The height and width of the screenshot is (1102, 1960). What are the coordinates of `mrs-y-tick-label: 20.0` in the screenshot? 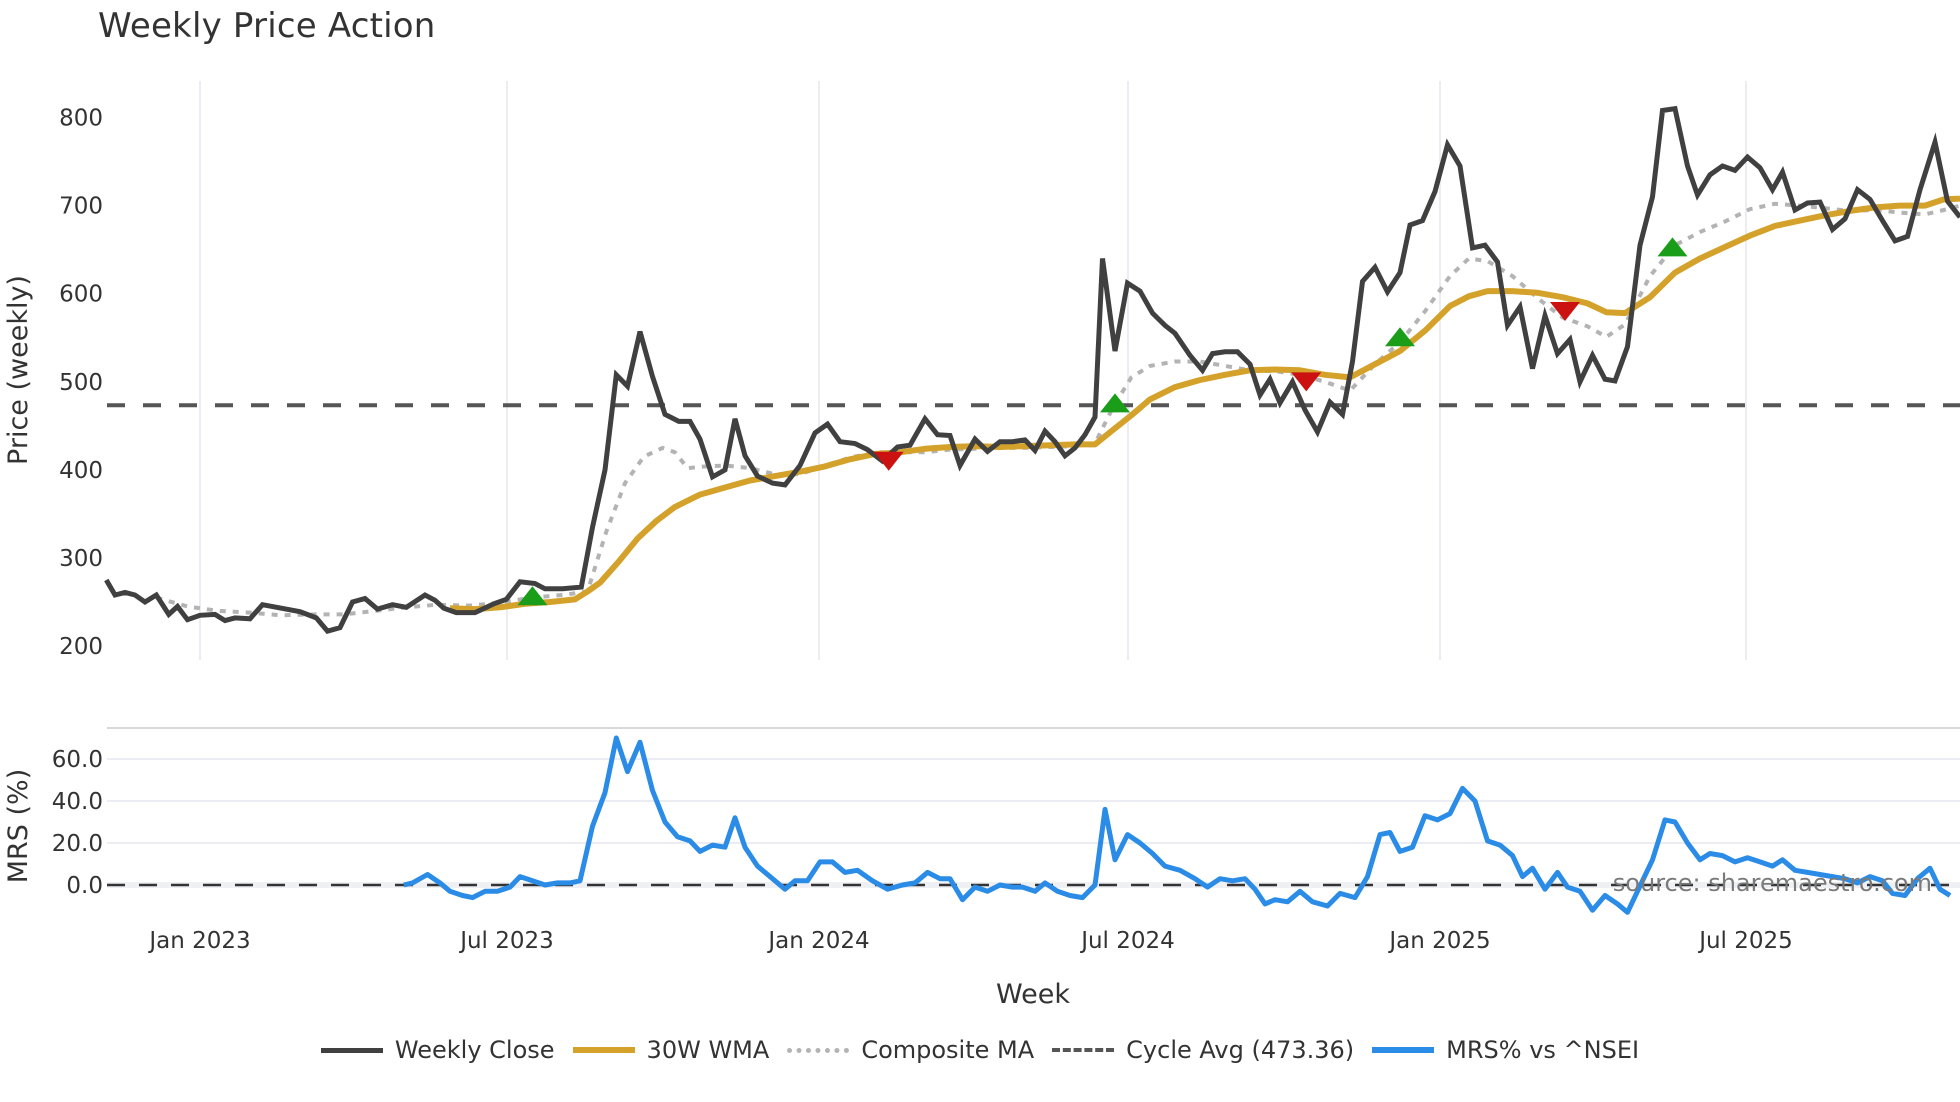 It's located at (77, 844).